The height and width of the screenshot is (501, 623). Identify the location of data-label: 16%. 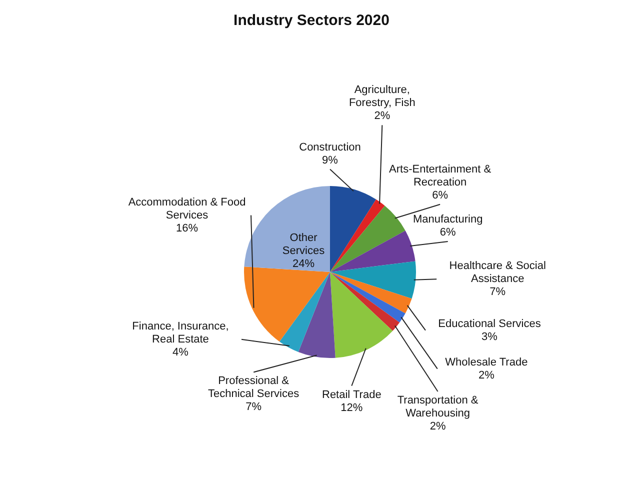
(187, 228).